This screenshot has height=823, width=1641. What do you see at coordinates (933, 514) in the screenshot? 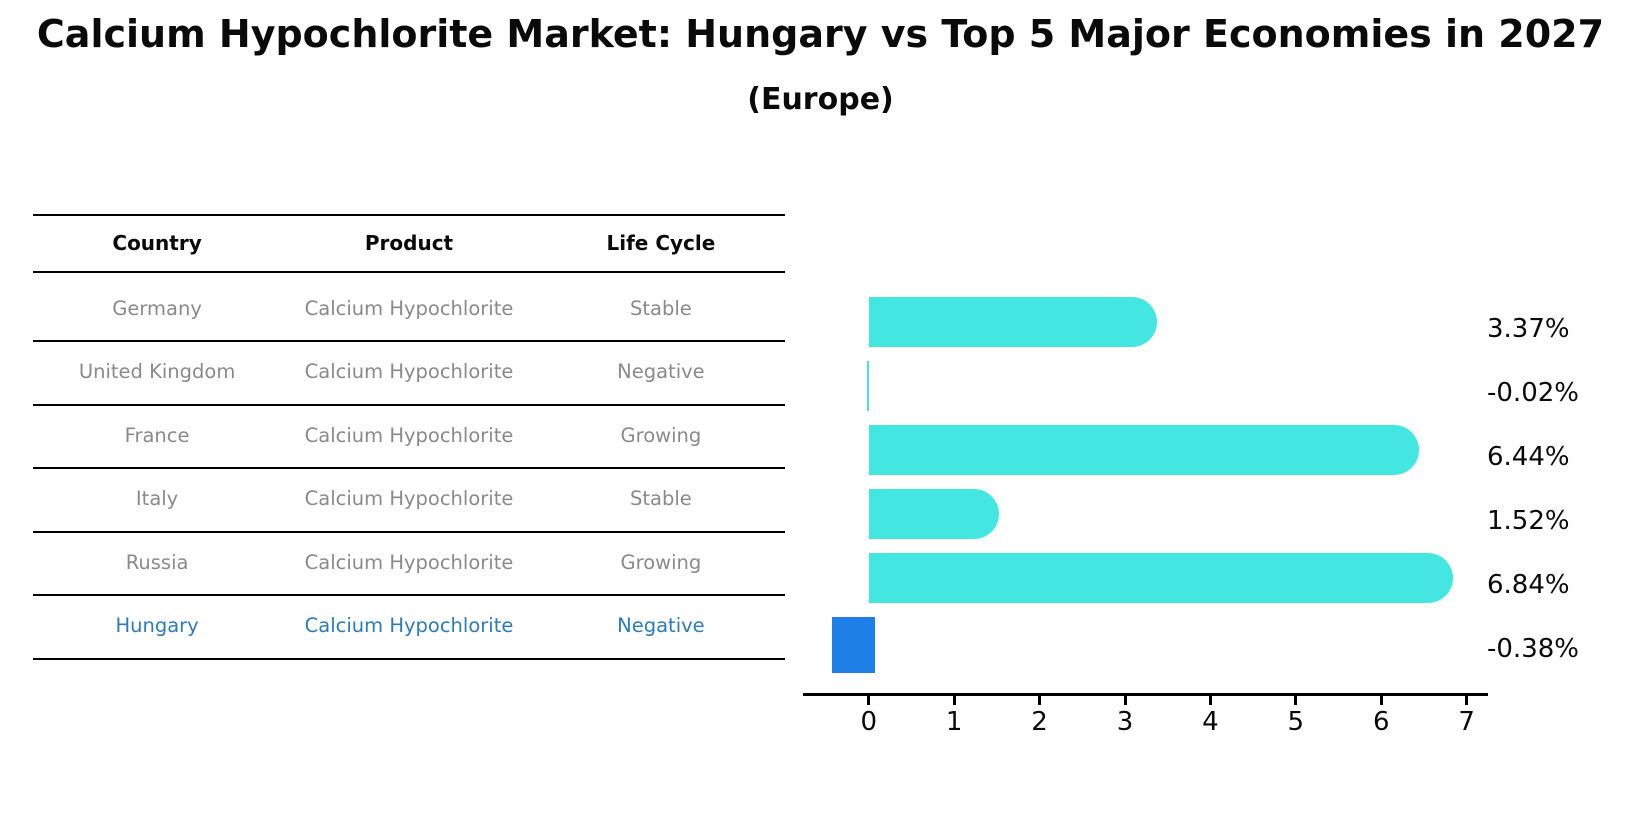
I see `bar-italy` at bounding box center [933, 514].